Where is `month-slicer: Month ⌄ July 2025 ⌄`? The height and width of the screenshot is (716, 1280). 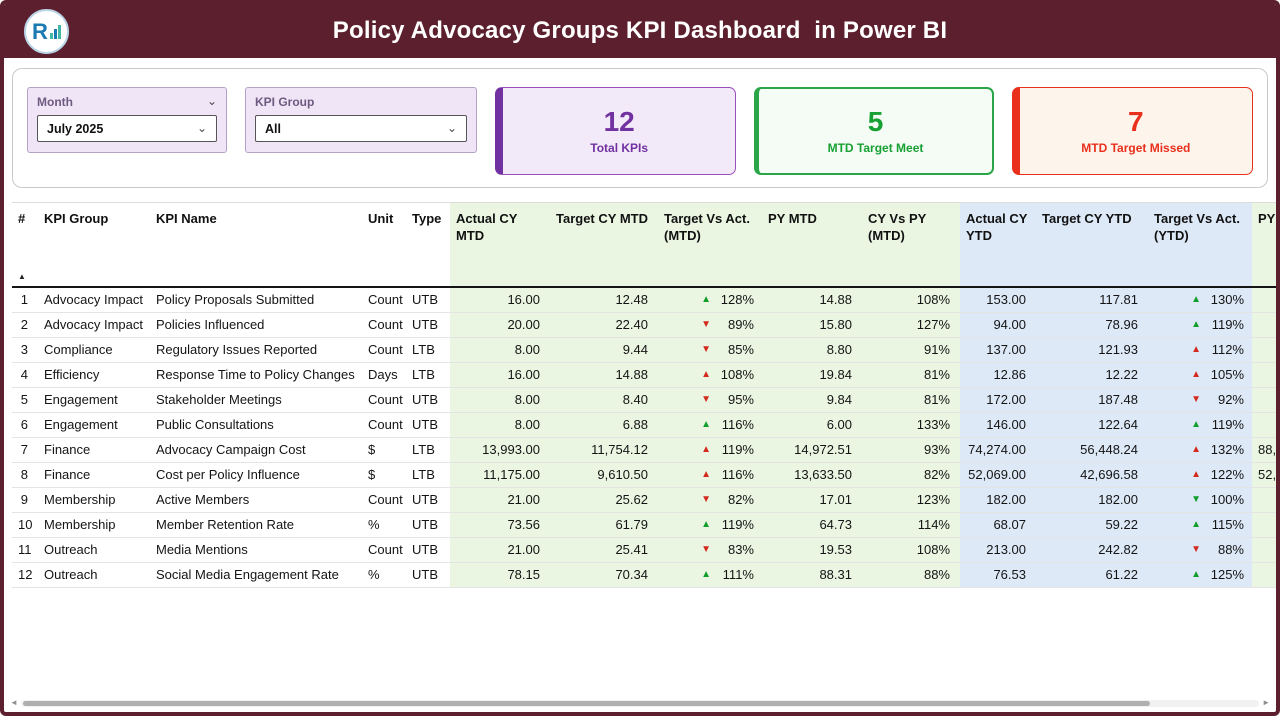
month-slicer: Month ⌄ July 2025 ⌄ is located at coordinates (127, 120).